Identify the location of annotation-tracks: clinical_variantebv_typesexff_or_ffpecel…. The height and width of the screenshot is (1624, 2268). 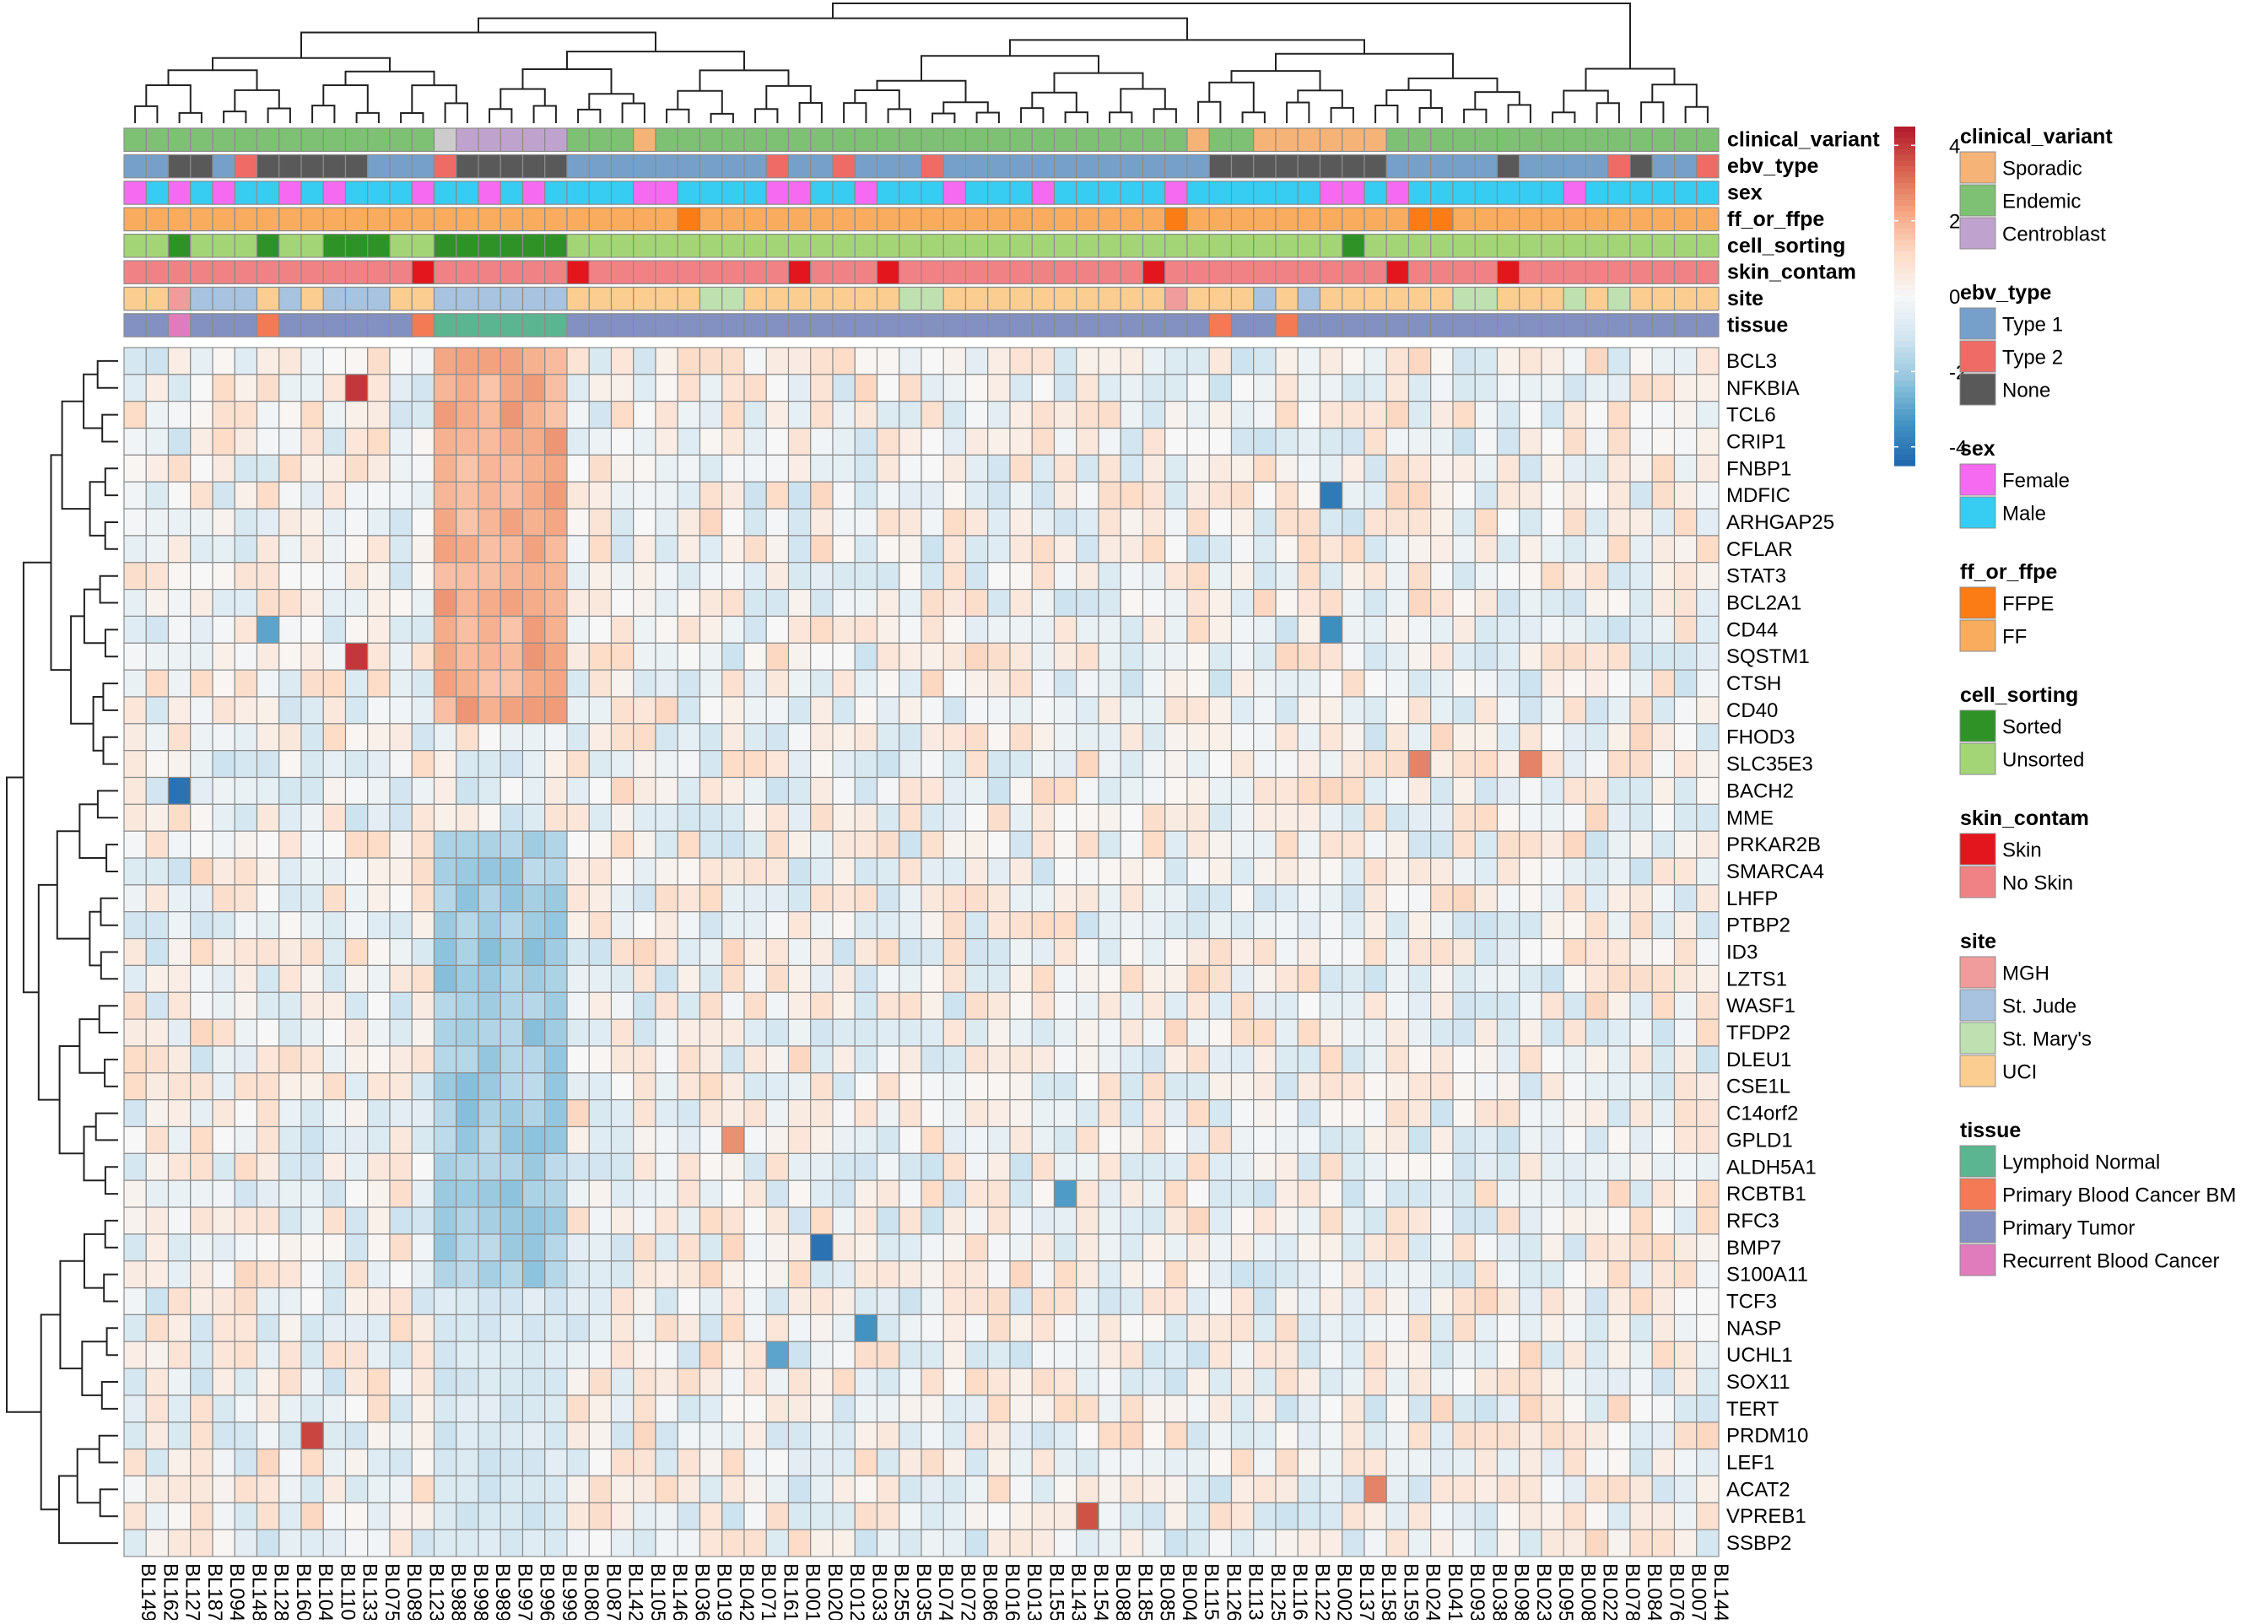
(1001, 232).